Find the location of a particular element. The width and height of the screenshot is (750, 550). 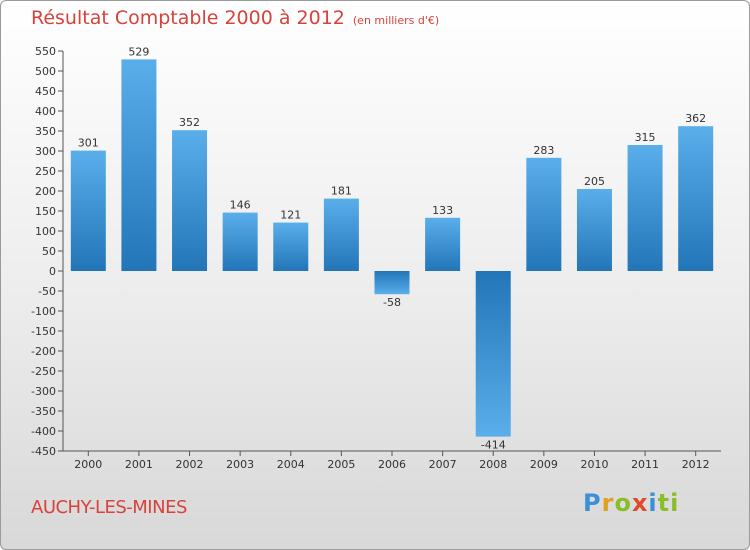

y-tick-label: 200 is located at coordinates (45, 191).